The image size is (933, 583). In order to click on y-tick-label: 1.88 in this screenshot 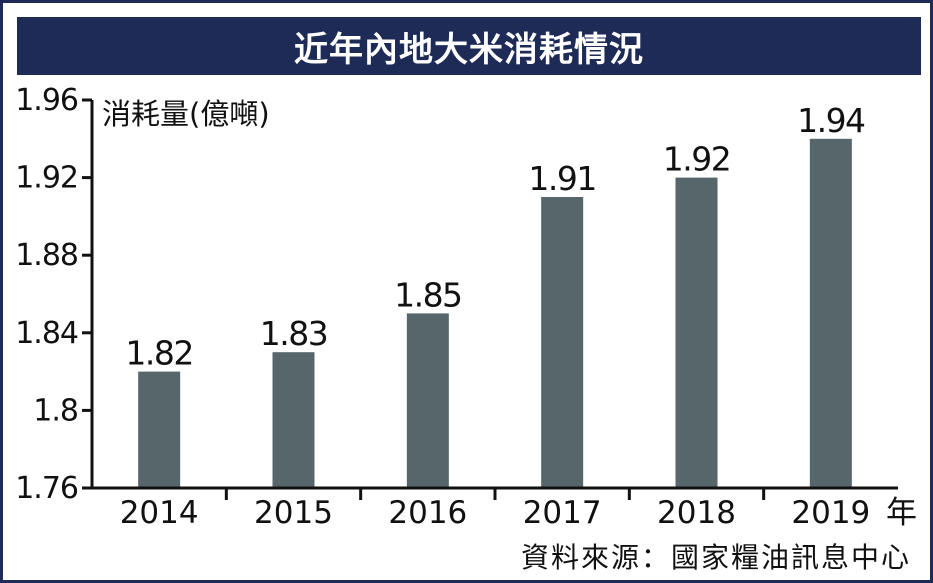, I will do `click(46, 255)`.